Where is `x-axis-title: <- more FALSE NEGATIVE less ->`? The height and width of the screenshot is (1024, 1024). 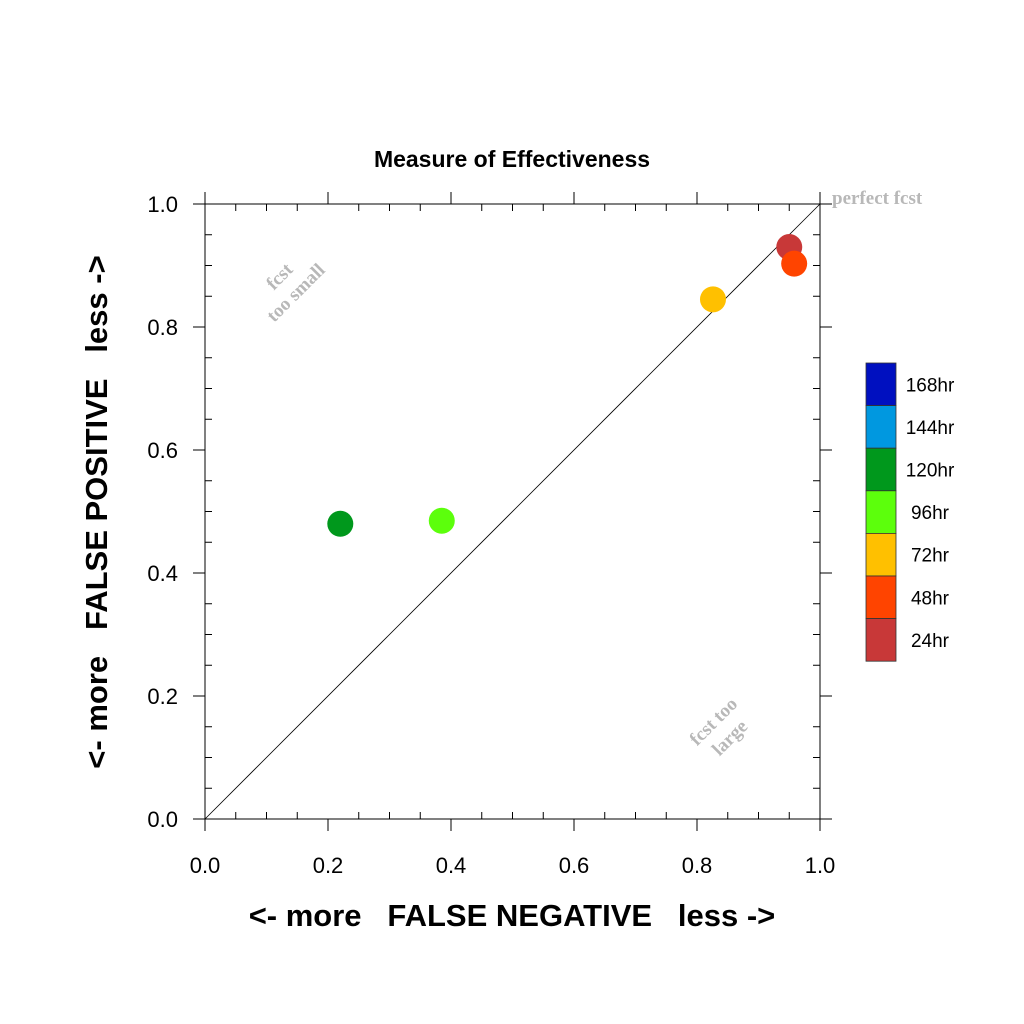
x-axis-title: <- more FALSE NEGATIVE less -> is located at coordinates (512, 915).